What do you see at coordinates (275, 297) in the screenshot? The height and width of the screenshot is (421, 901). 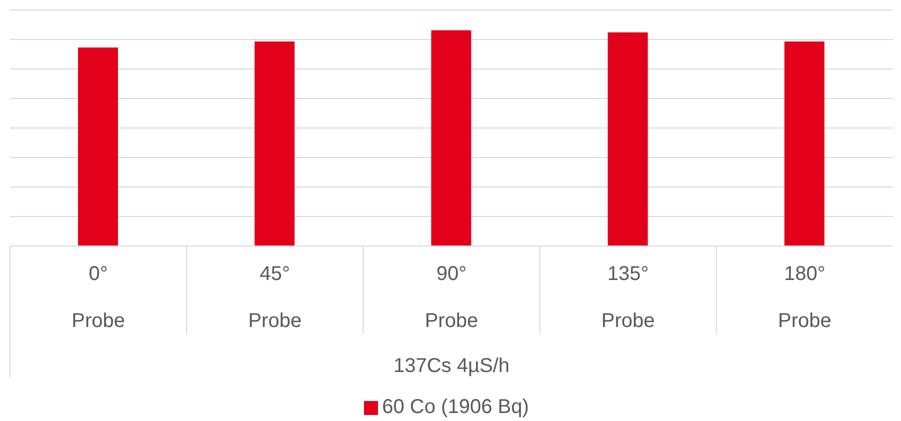 I see `category-label: 45° Probe` at bounding box center [275, 297].